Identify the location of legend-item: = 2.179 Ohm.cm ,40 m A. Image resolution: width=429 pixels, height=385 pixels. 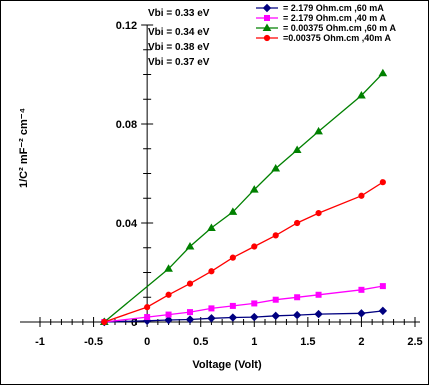
(321, 18).